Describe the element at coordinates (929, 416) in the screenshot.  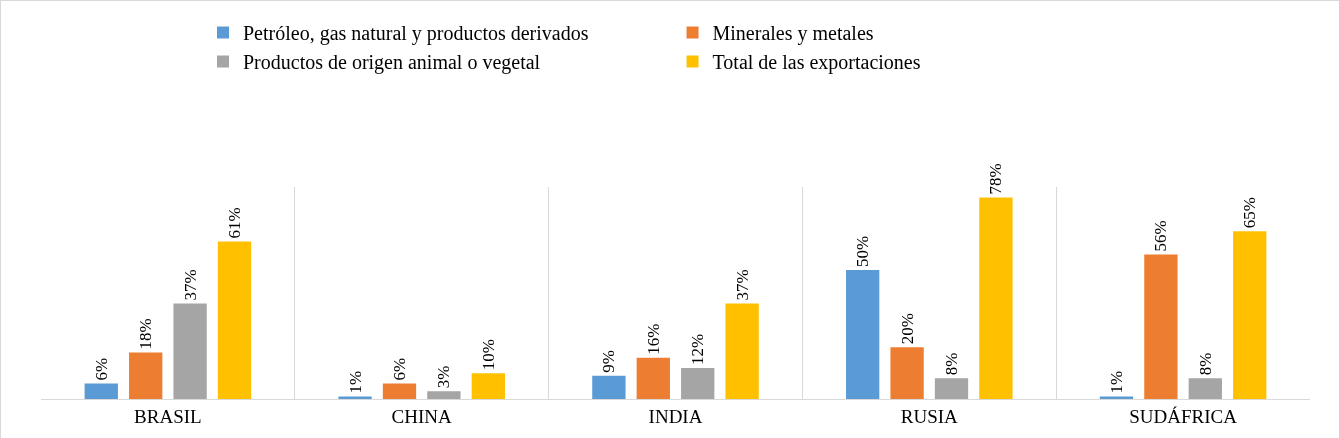
I see `x-tick-label: RUSIA` at that location.